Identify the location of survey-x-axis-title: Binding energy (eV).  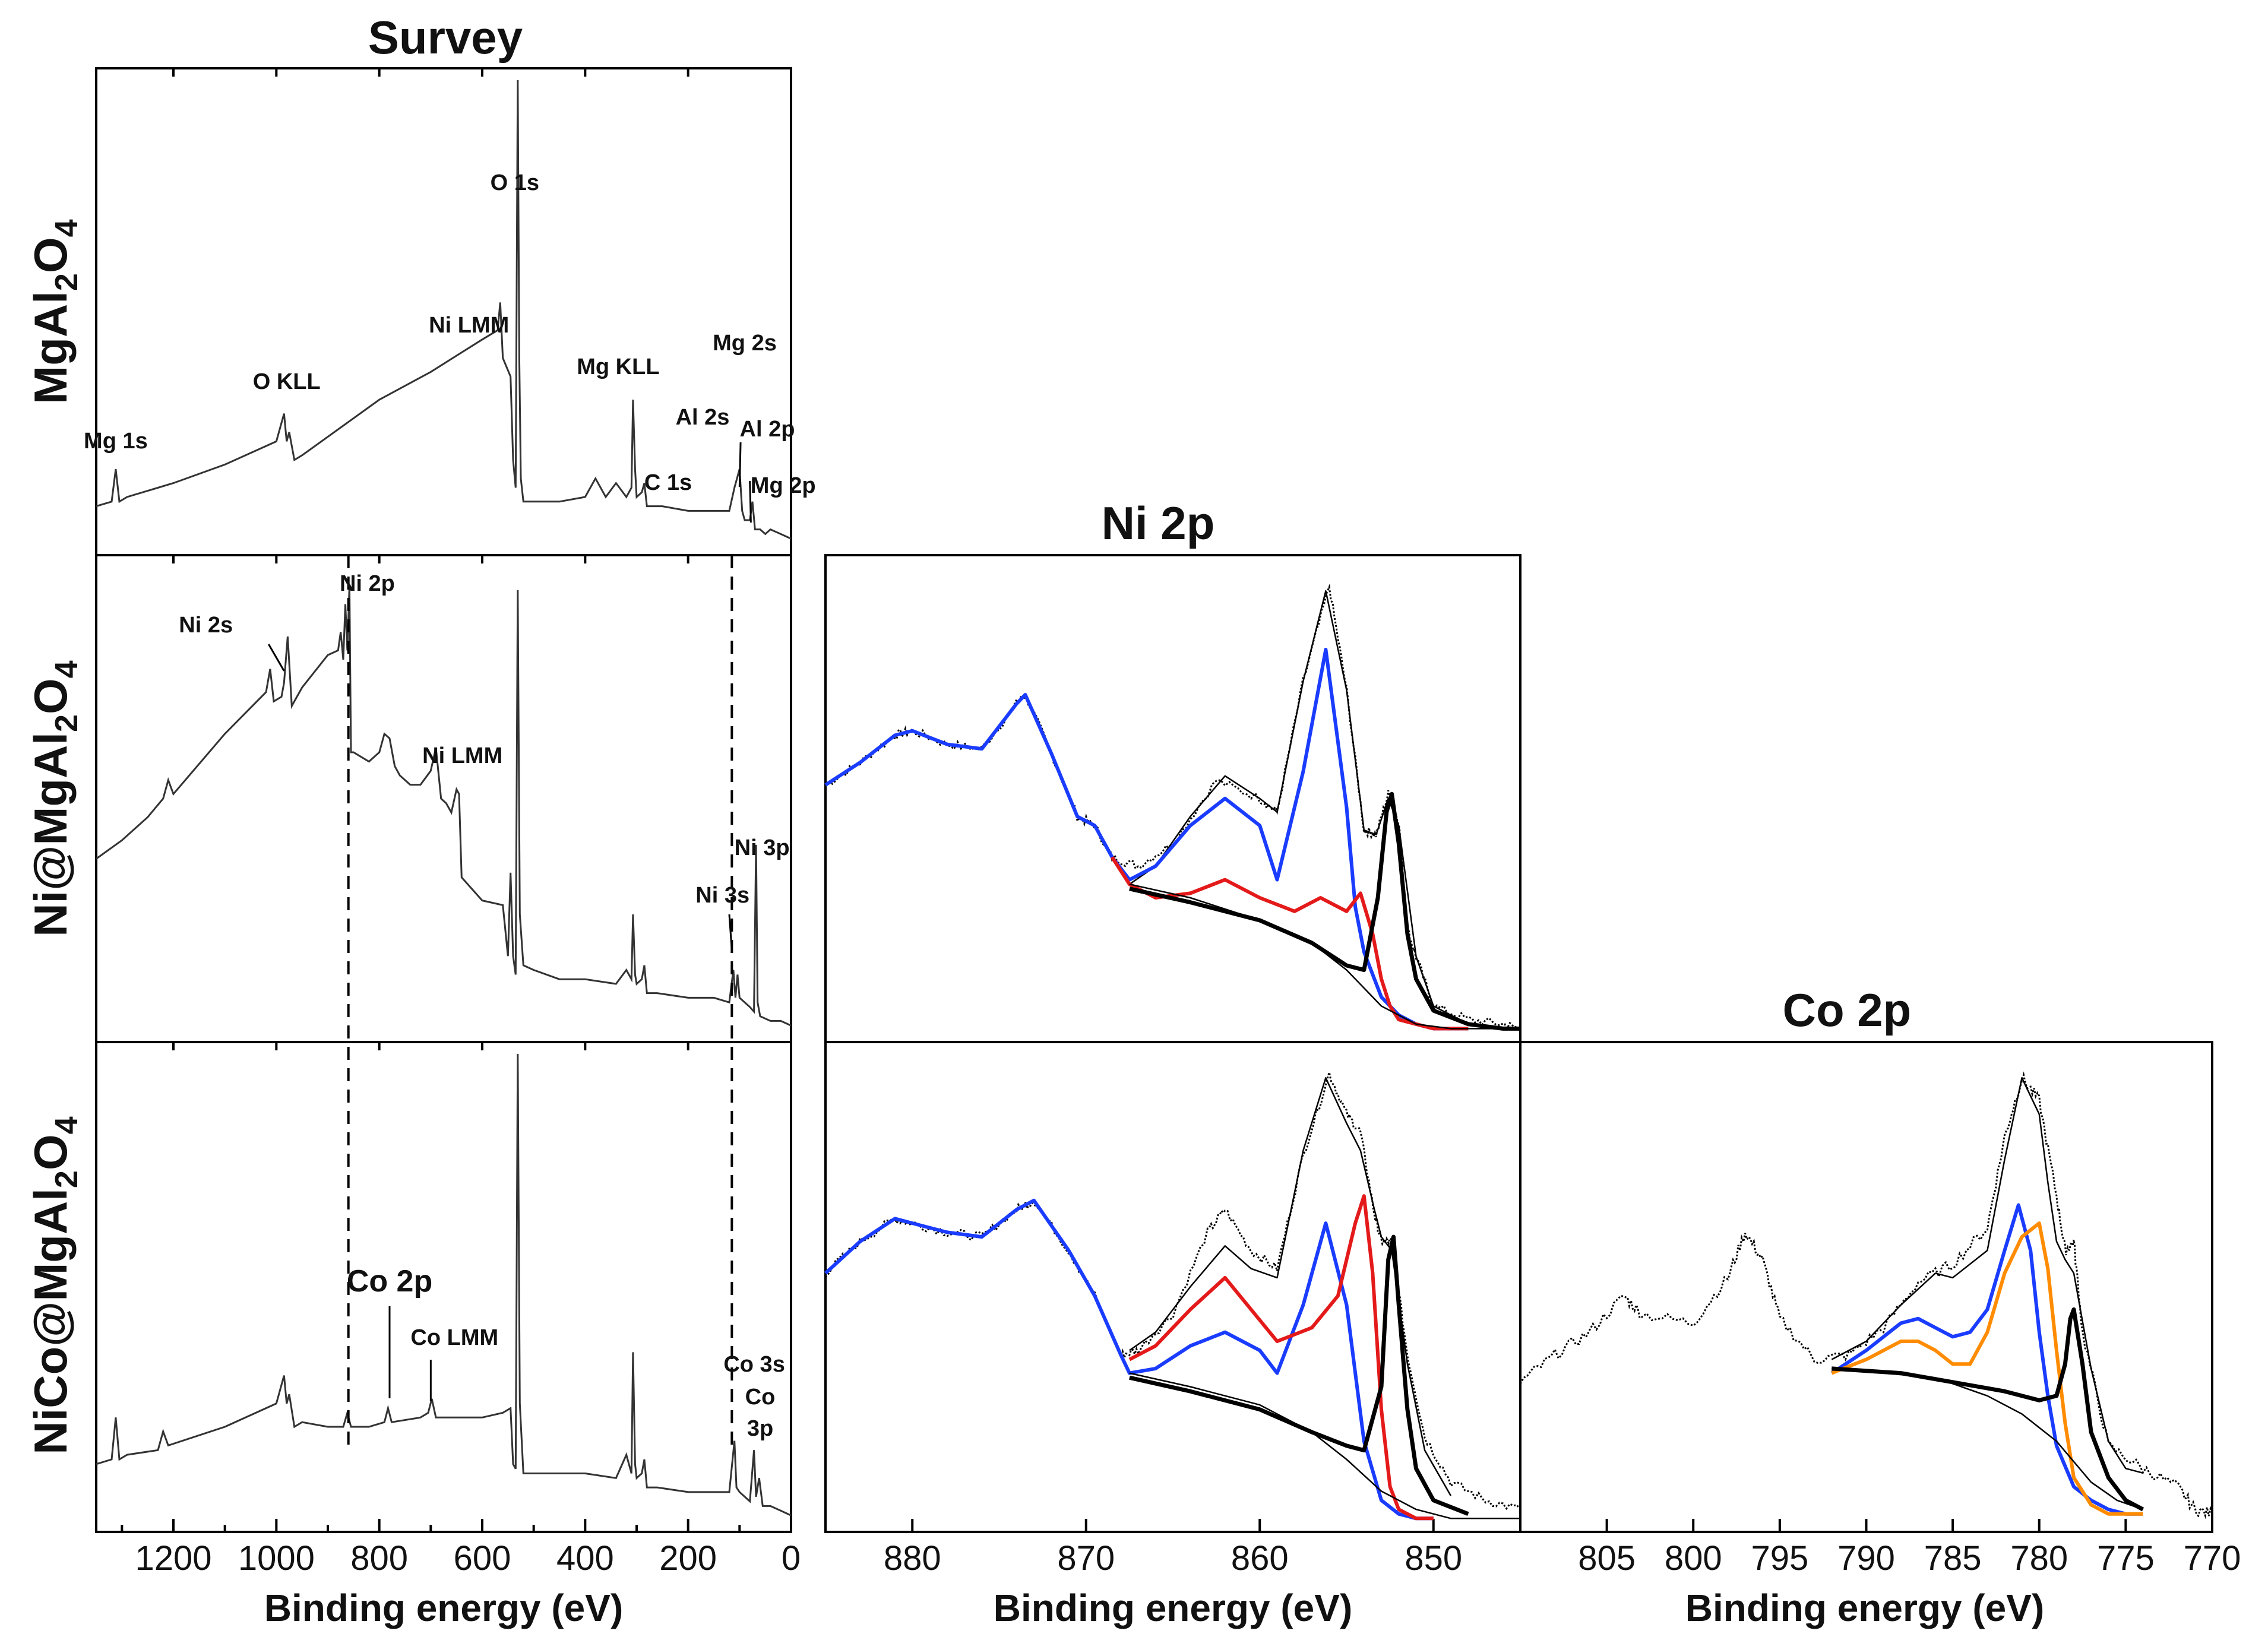
(444, 1608).